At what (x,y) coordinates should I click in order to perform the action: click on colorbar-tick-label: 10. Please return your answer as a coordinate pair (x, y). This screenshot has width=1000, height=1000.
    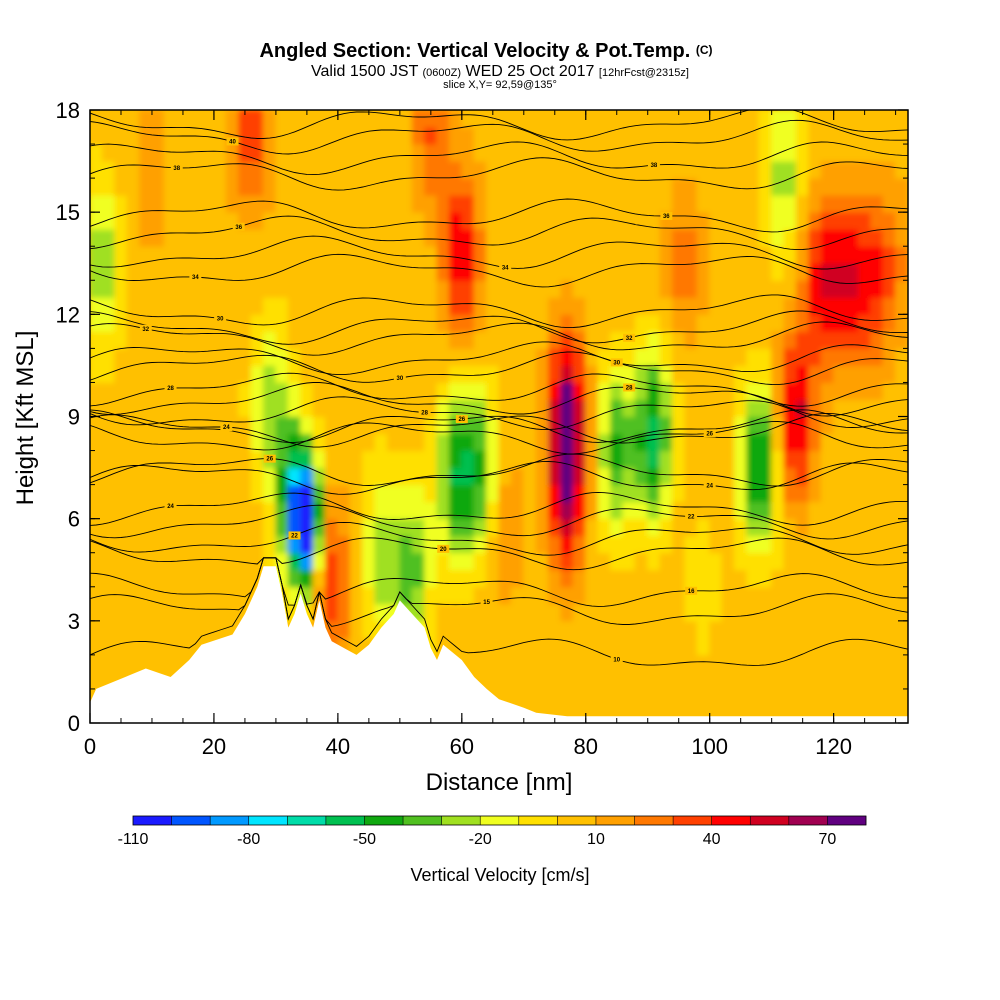
    Looking at the image, I should click on (596, 839).